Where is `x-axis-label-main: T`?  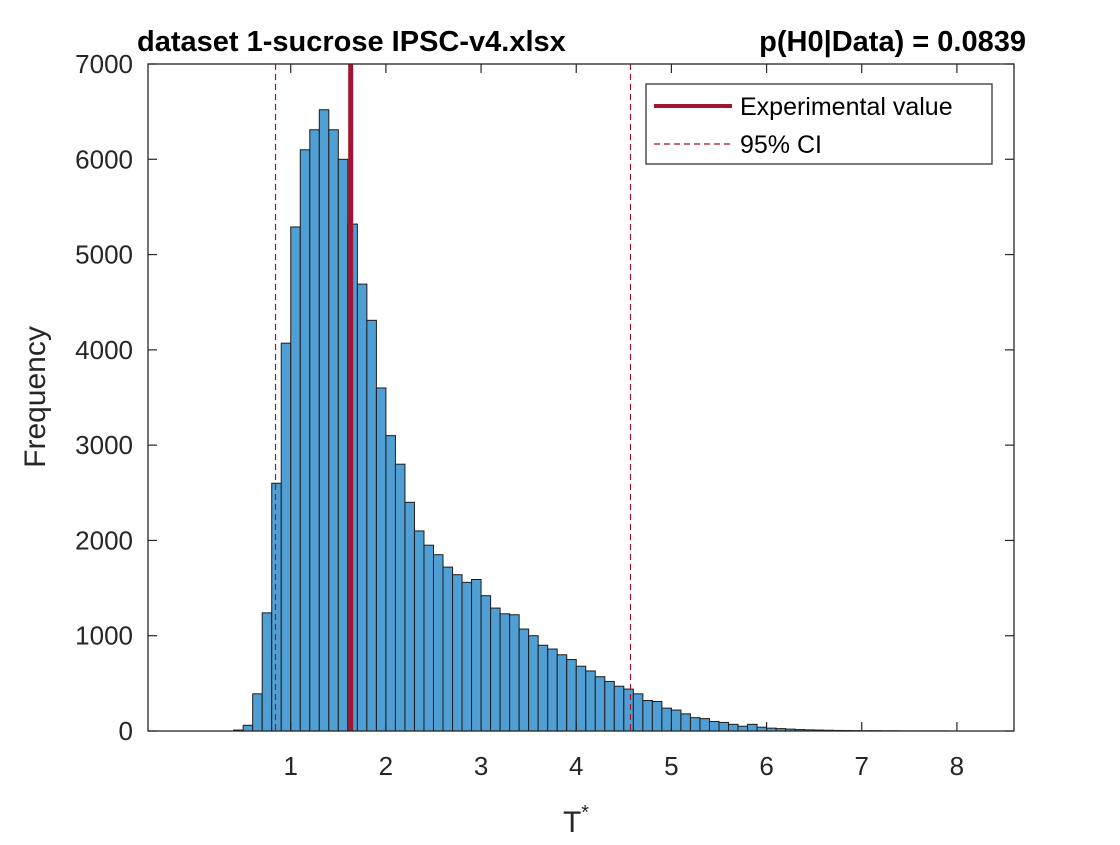 x-axis-label-main: T is located at coordinates (572, 822).